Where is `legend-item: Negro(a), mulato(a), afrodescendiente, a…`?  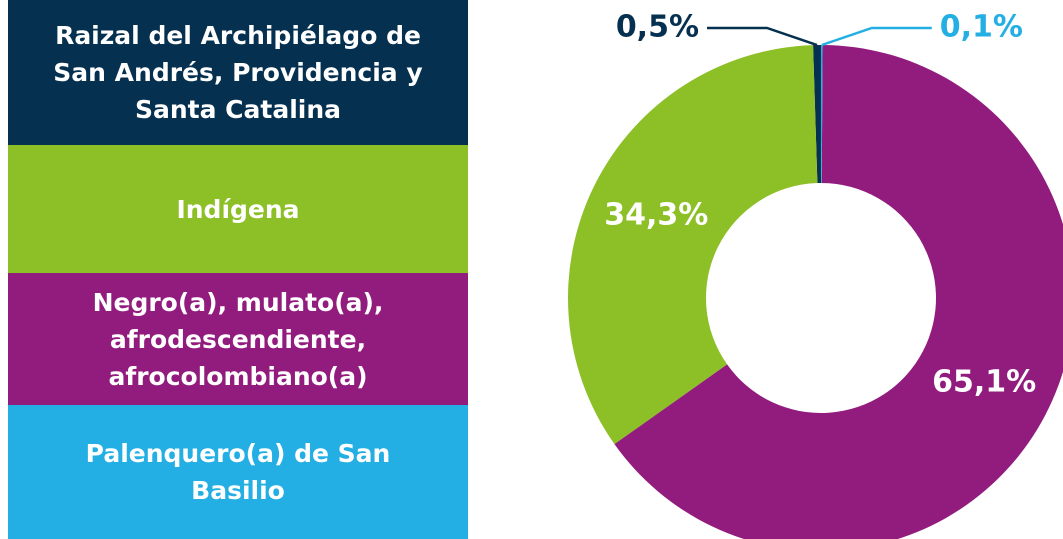 legend-item: Negro(a), mulato(a), afrodescendiente, a… is located at coordinates (238, 339).